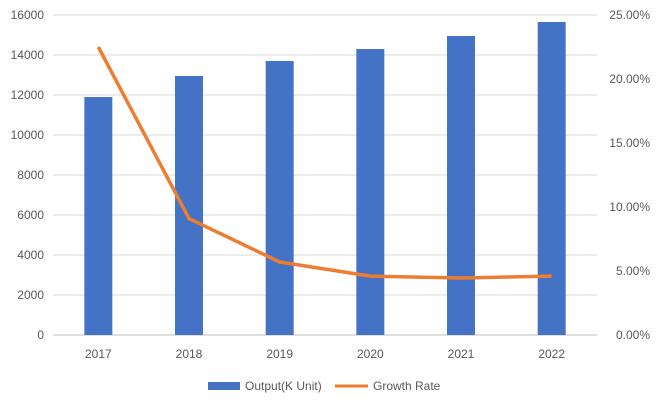 The width and height of the screenshot is (657, 412). Describe the element at coordinates (629, 143) in the screenshot. I see `right-tick-label: 15.00%` at that location.